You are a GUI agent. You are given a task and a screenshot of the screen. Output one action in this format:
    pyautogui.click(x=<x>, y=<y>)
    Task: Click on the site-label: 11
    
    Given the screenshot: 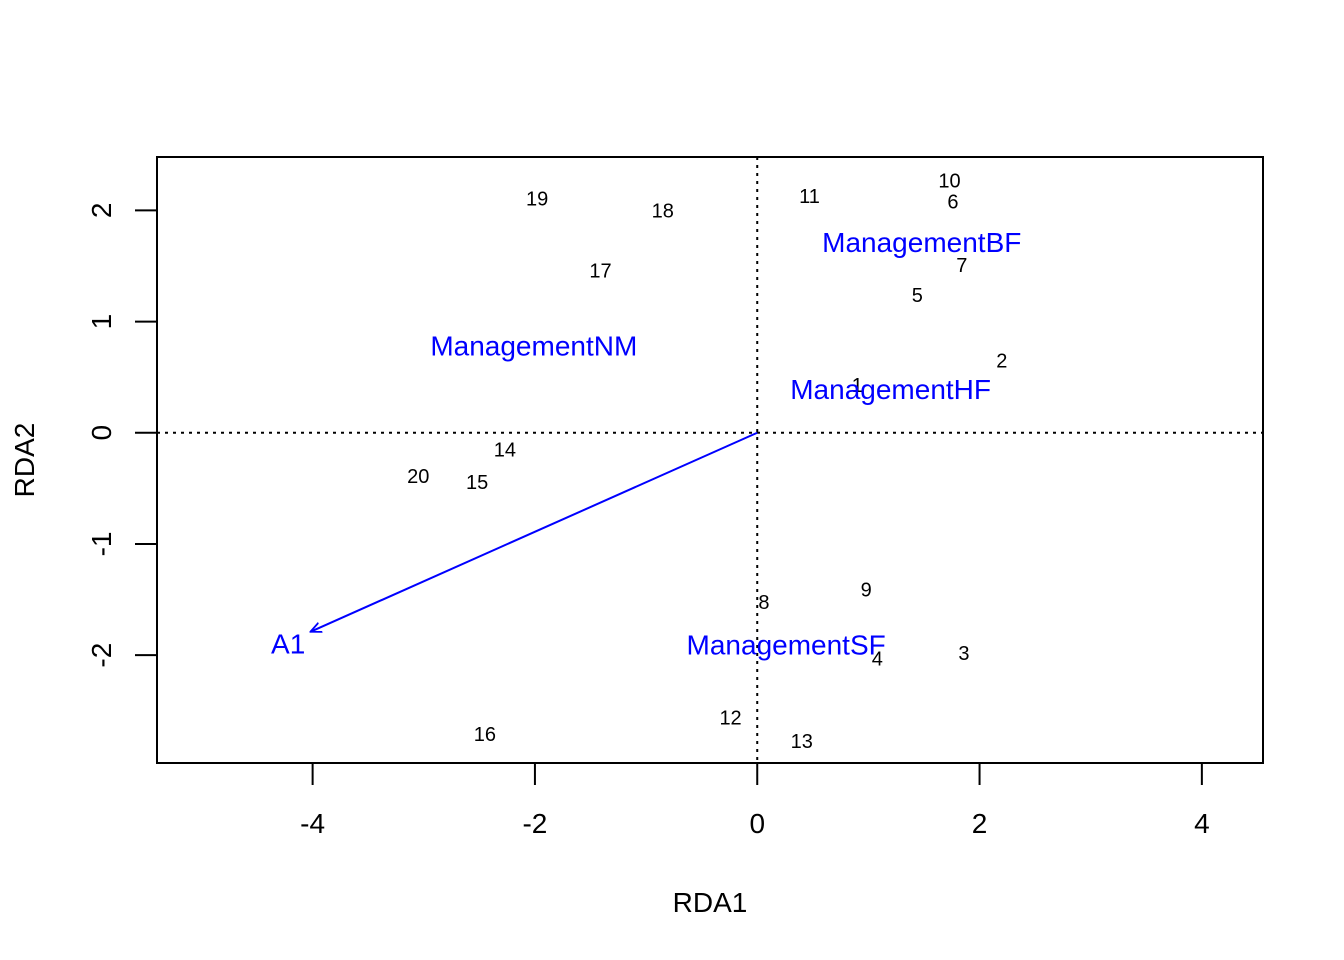 What is the action you would take?
    pyautogui.click(x=809, y=197)
    